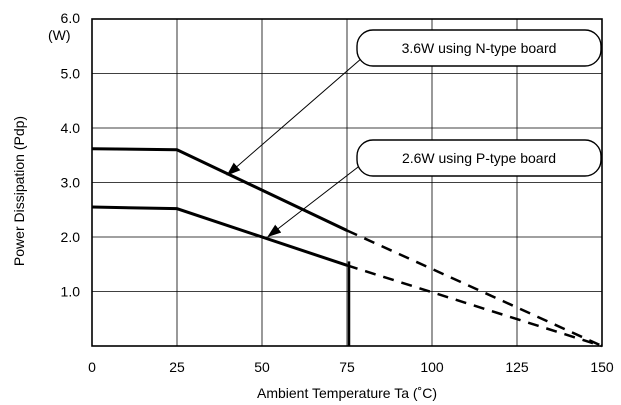  Describe the element at coordinates (602, 367) in the screenshot. I see `x-tick-label: 150` at that location.